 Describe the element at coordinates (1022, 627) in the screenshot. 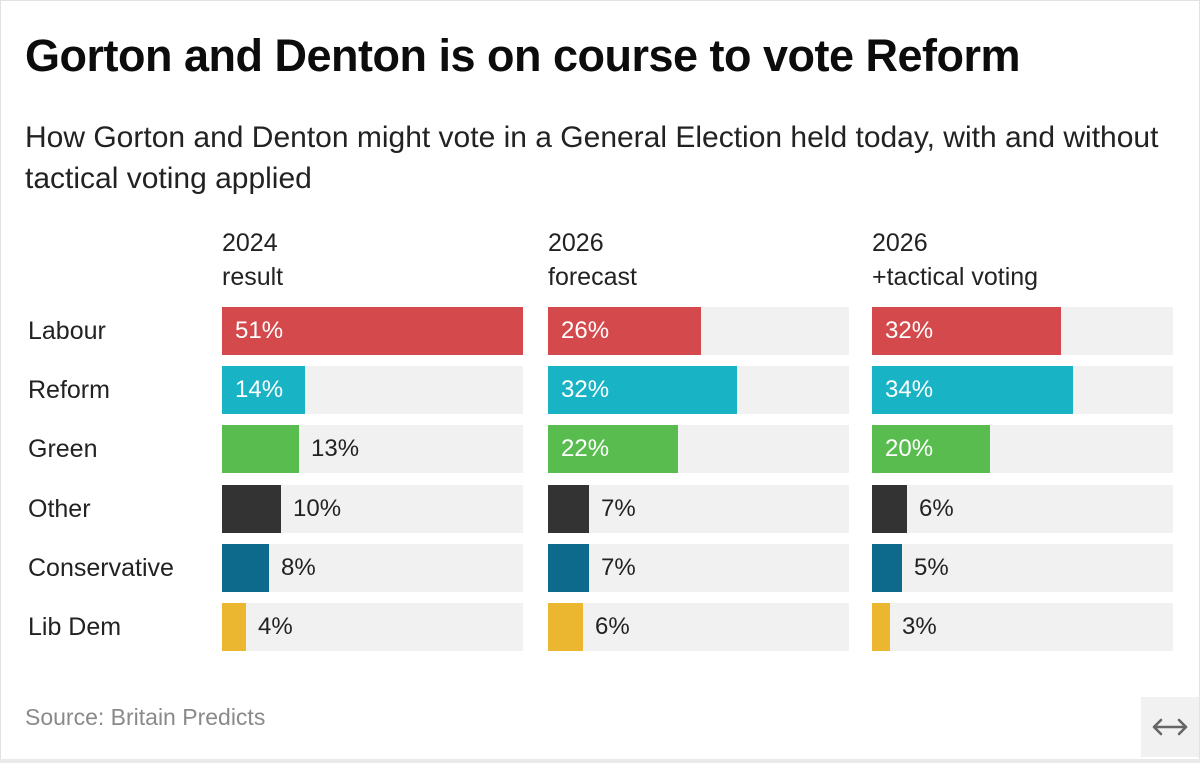

I see `bar-track: 3%` at that location.